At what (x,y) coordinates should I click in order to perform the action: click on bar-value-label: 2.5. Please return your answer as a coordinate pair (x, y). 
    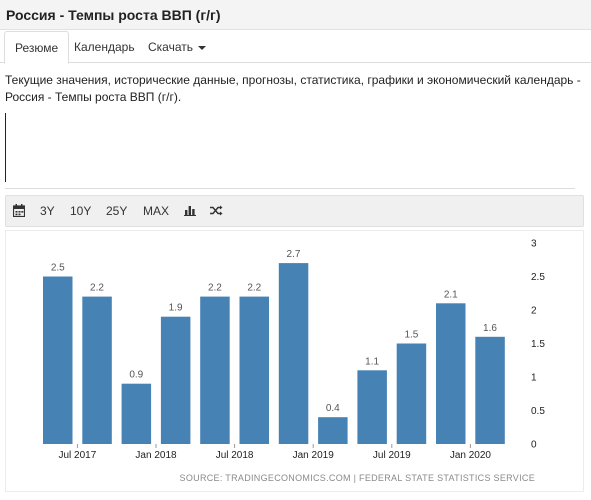
    Looking at the image, I should click on (58, 268).